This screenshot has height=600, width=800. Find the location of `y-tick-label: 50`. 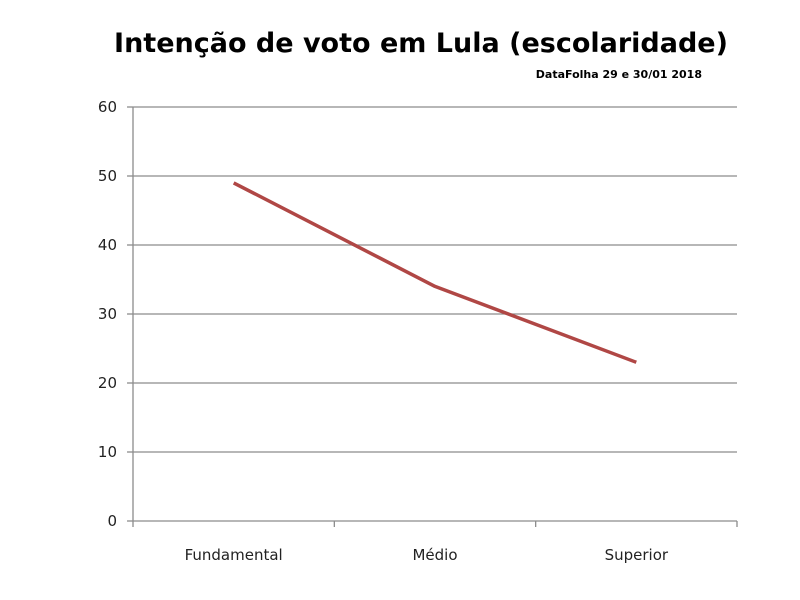

y-tick-label: 50 is located at coordinates (107, 176).